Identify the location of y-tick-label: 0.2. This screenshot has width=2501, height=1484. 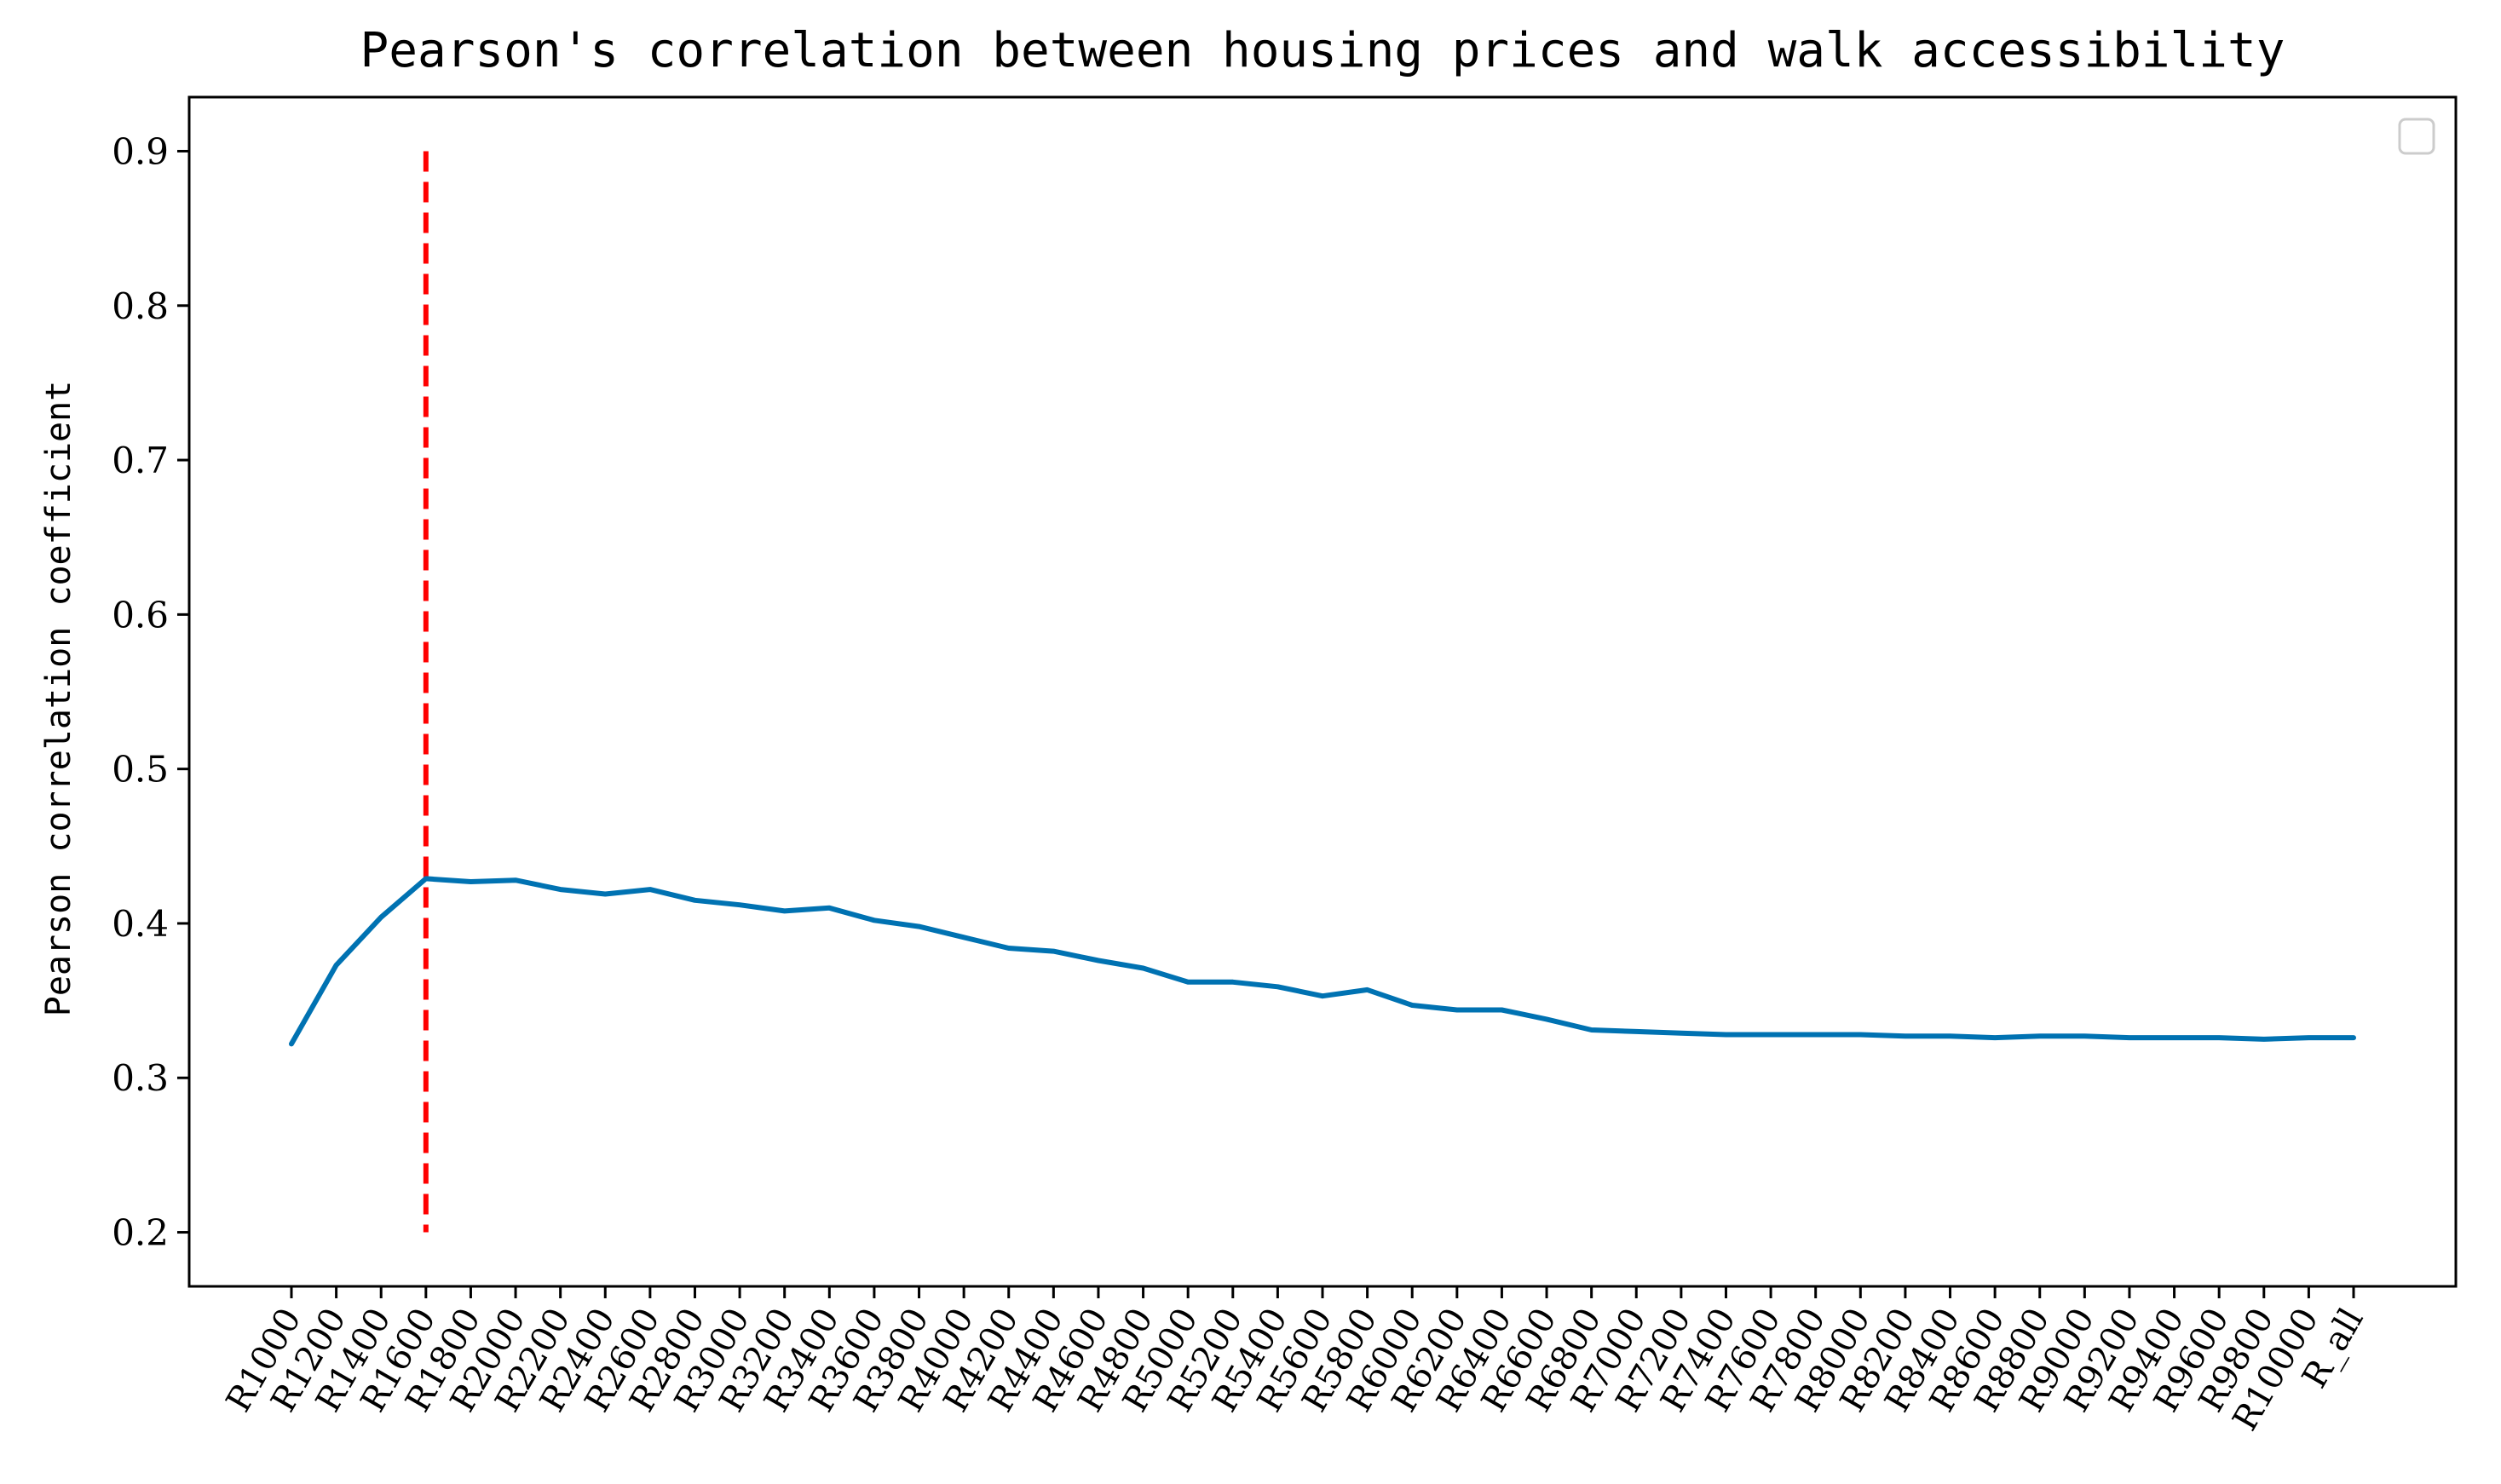
(140, 1233).